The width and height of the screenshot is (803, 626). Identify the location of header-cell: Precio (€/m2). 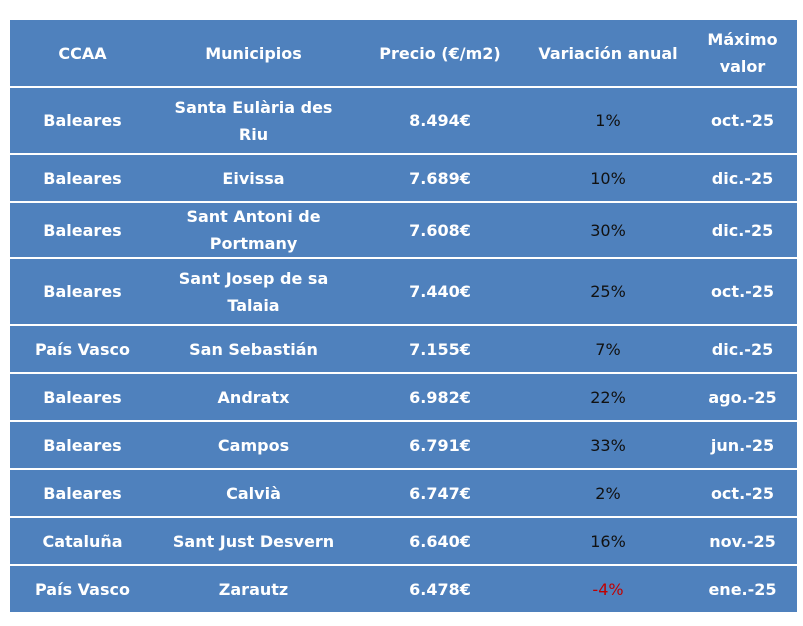
(440, 54).